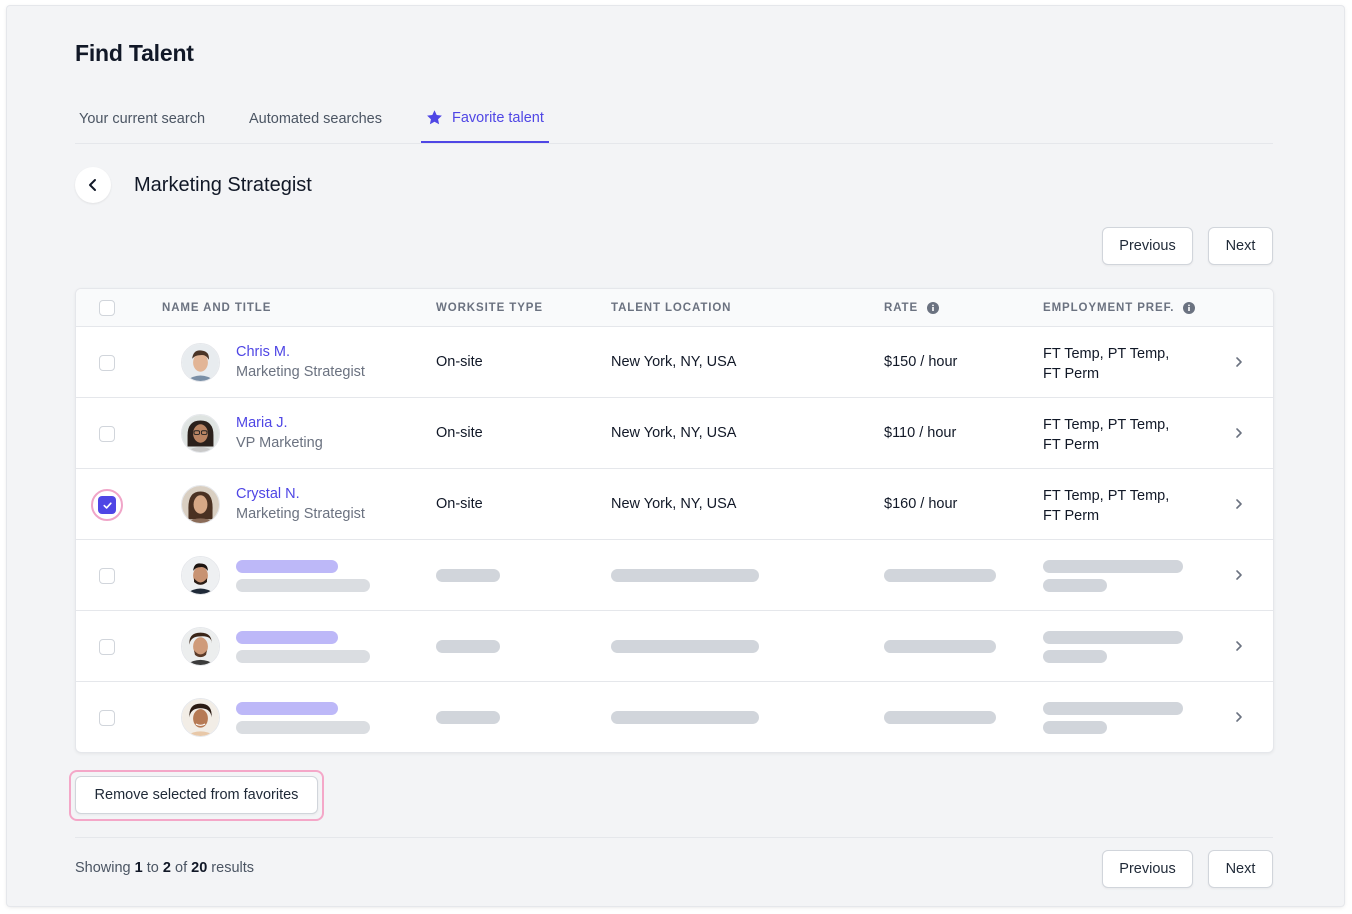 Image resolution: width=1352 pixels, height=914 pixels. I want to click on tab-your-current-search: Your current search, so click(142, 119).